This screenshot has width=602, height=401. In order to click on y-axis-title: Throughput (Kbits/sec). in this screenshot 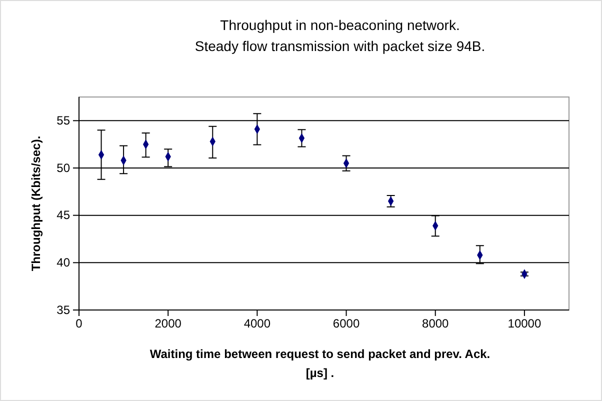, I will do `click(36, 204)`.